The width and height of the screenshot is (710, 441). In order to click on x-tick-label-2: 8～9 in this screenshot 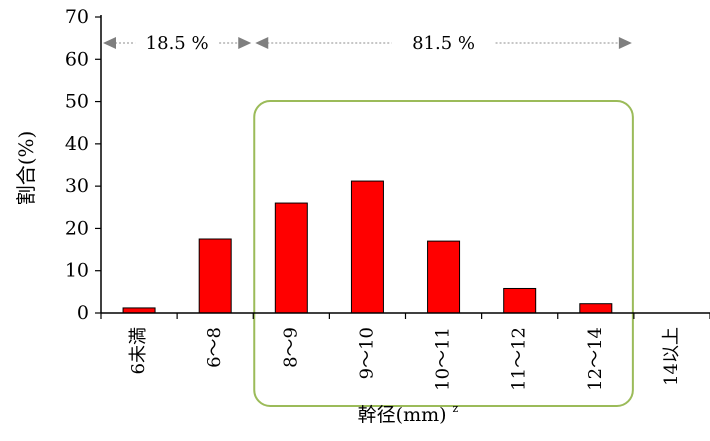, I will do `click(290, 347)`.